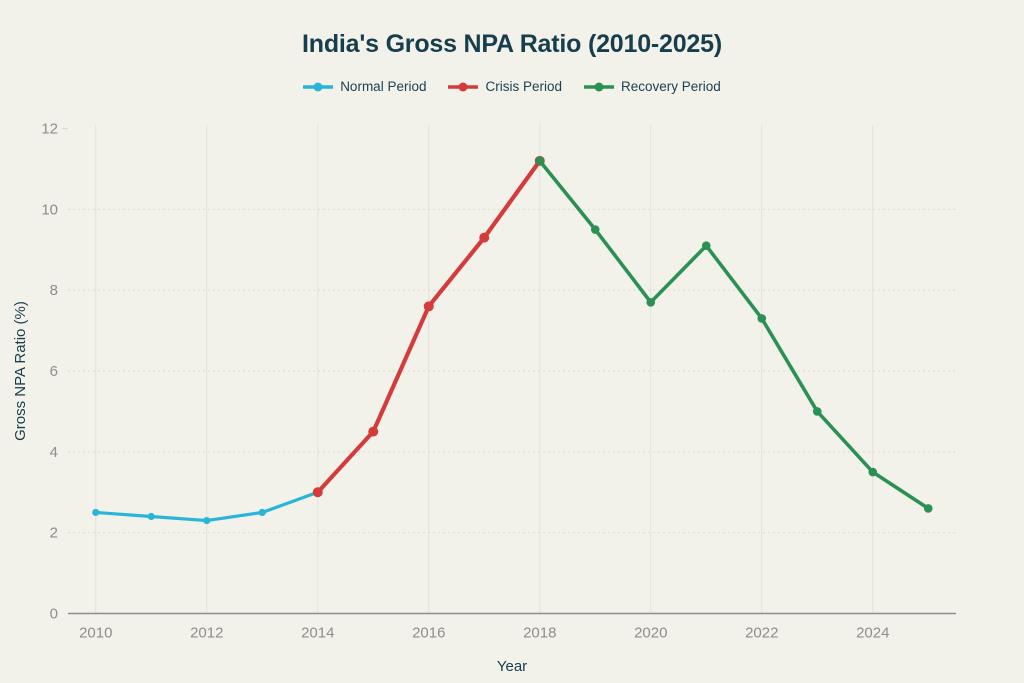 This screenshot has width=1024, height=683. Describe the element at coordinates (512, 666) in the screenshot. I see `x-axis-title: Year` at that location.